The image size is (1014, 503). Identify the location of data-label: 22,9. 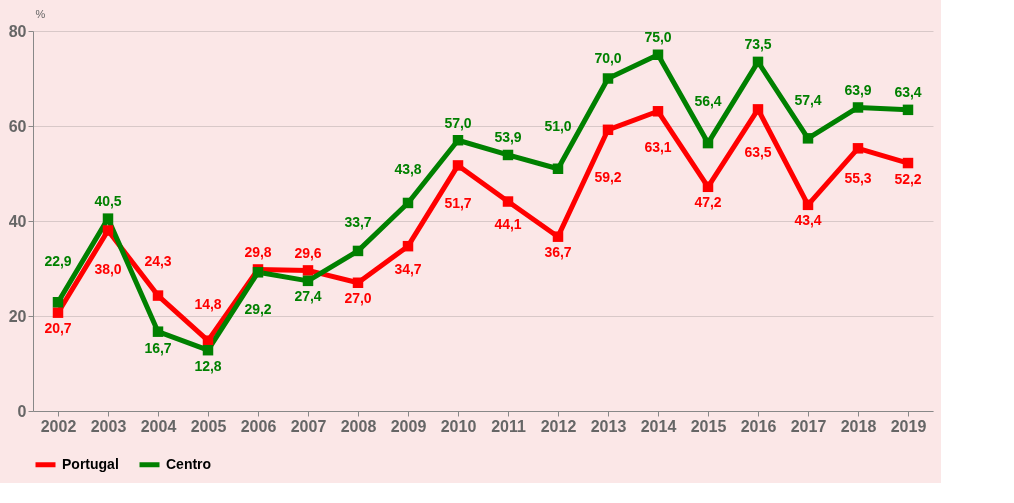
(58, 261).